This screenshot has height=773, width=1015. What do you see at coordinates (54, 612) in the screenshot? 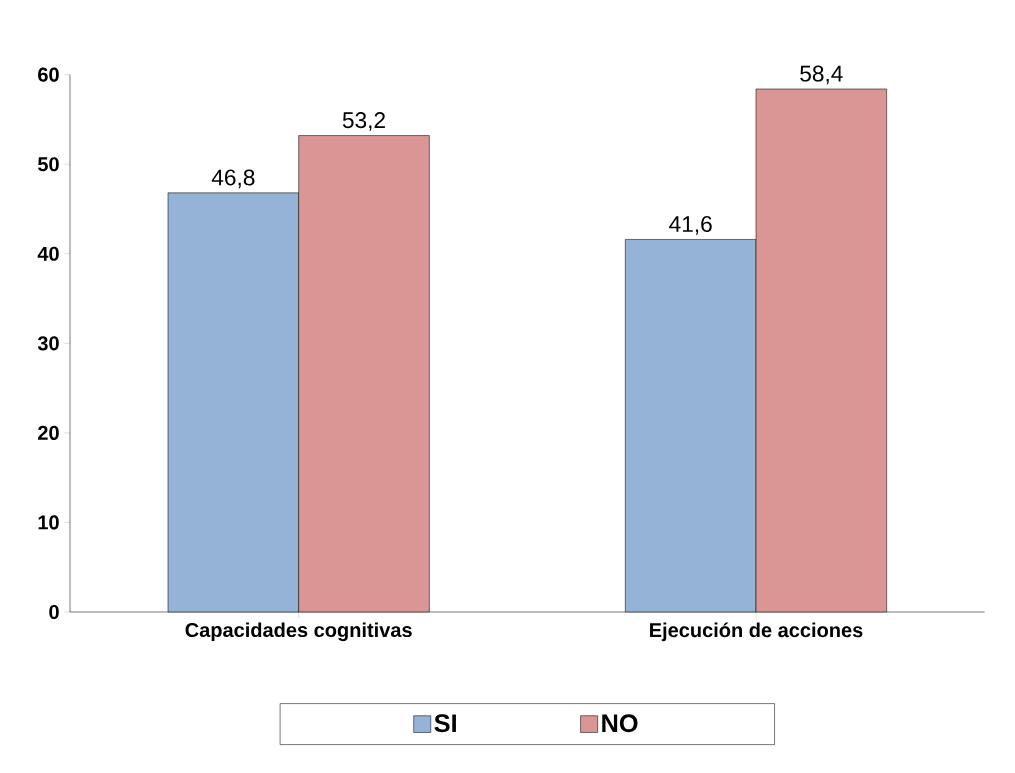
I see `y-tick-label: 0` at bounding box center [54, 612].